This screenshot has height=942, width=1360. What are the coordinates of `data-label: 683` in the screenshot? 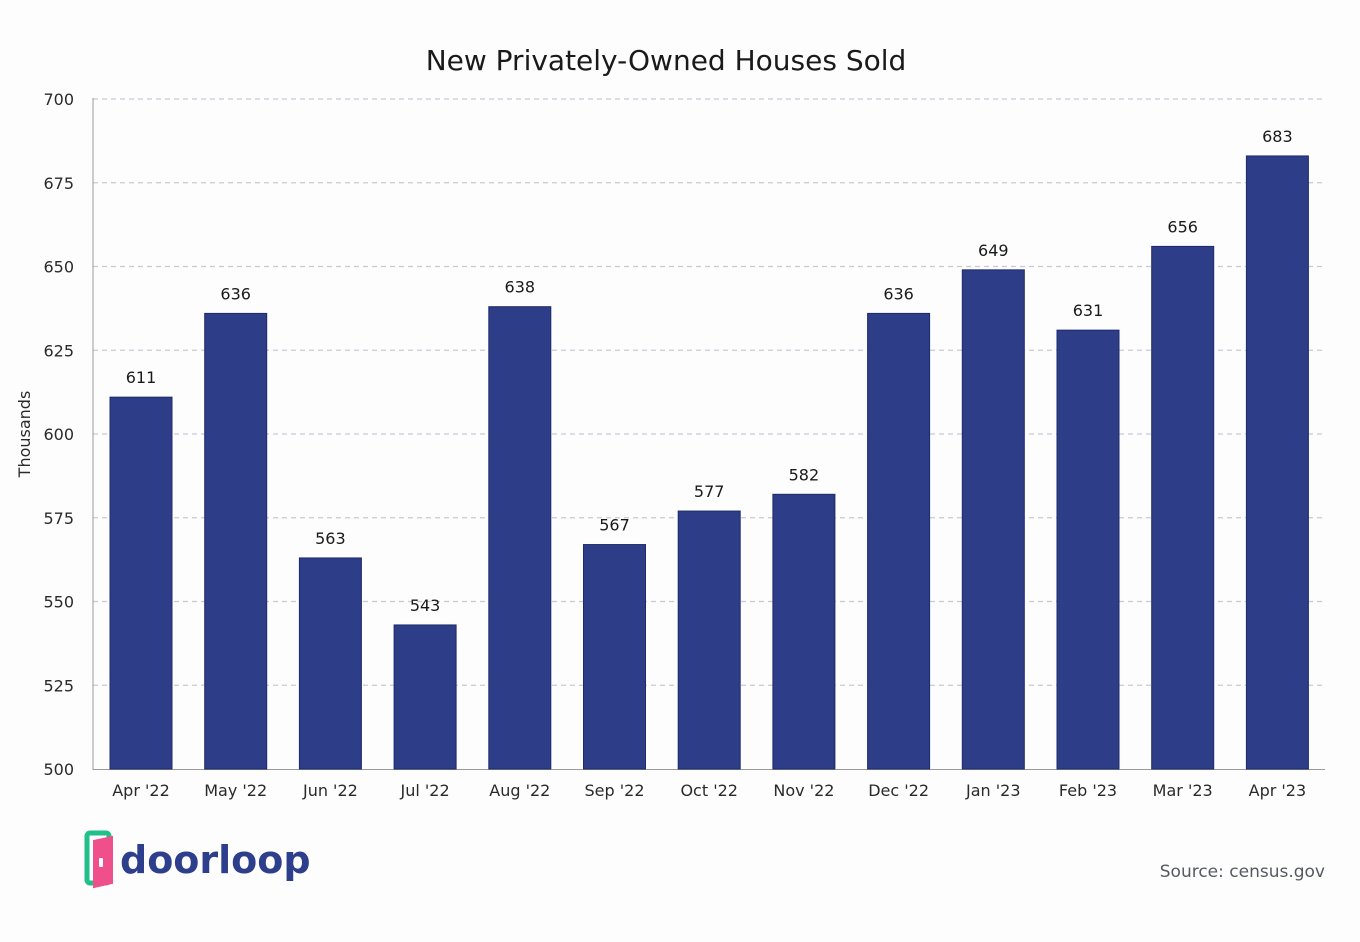 It's located at (1277, 136).